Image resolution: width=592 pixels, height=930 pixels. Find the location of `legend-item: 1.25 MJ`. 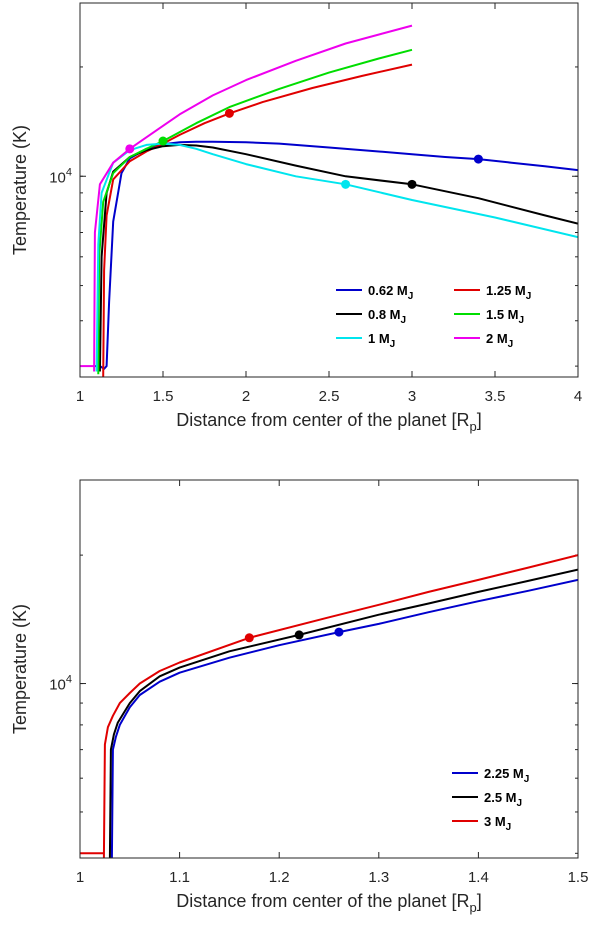

legend-item: 1.25 MJ is located at coordinates (492, 292).